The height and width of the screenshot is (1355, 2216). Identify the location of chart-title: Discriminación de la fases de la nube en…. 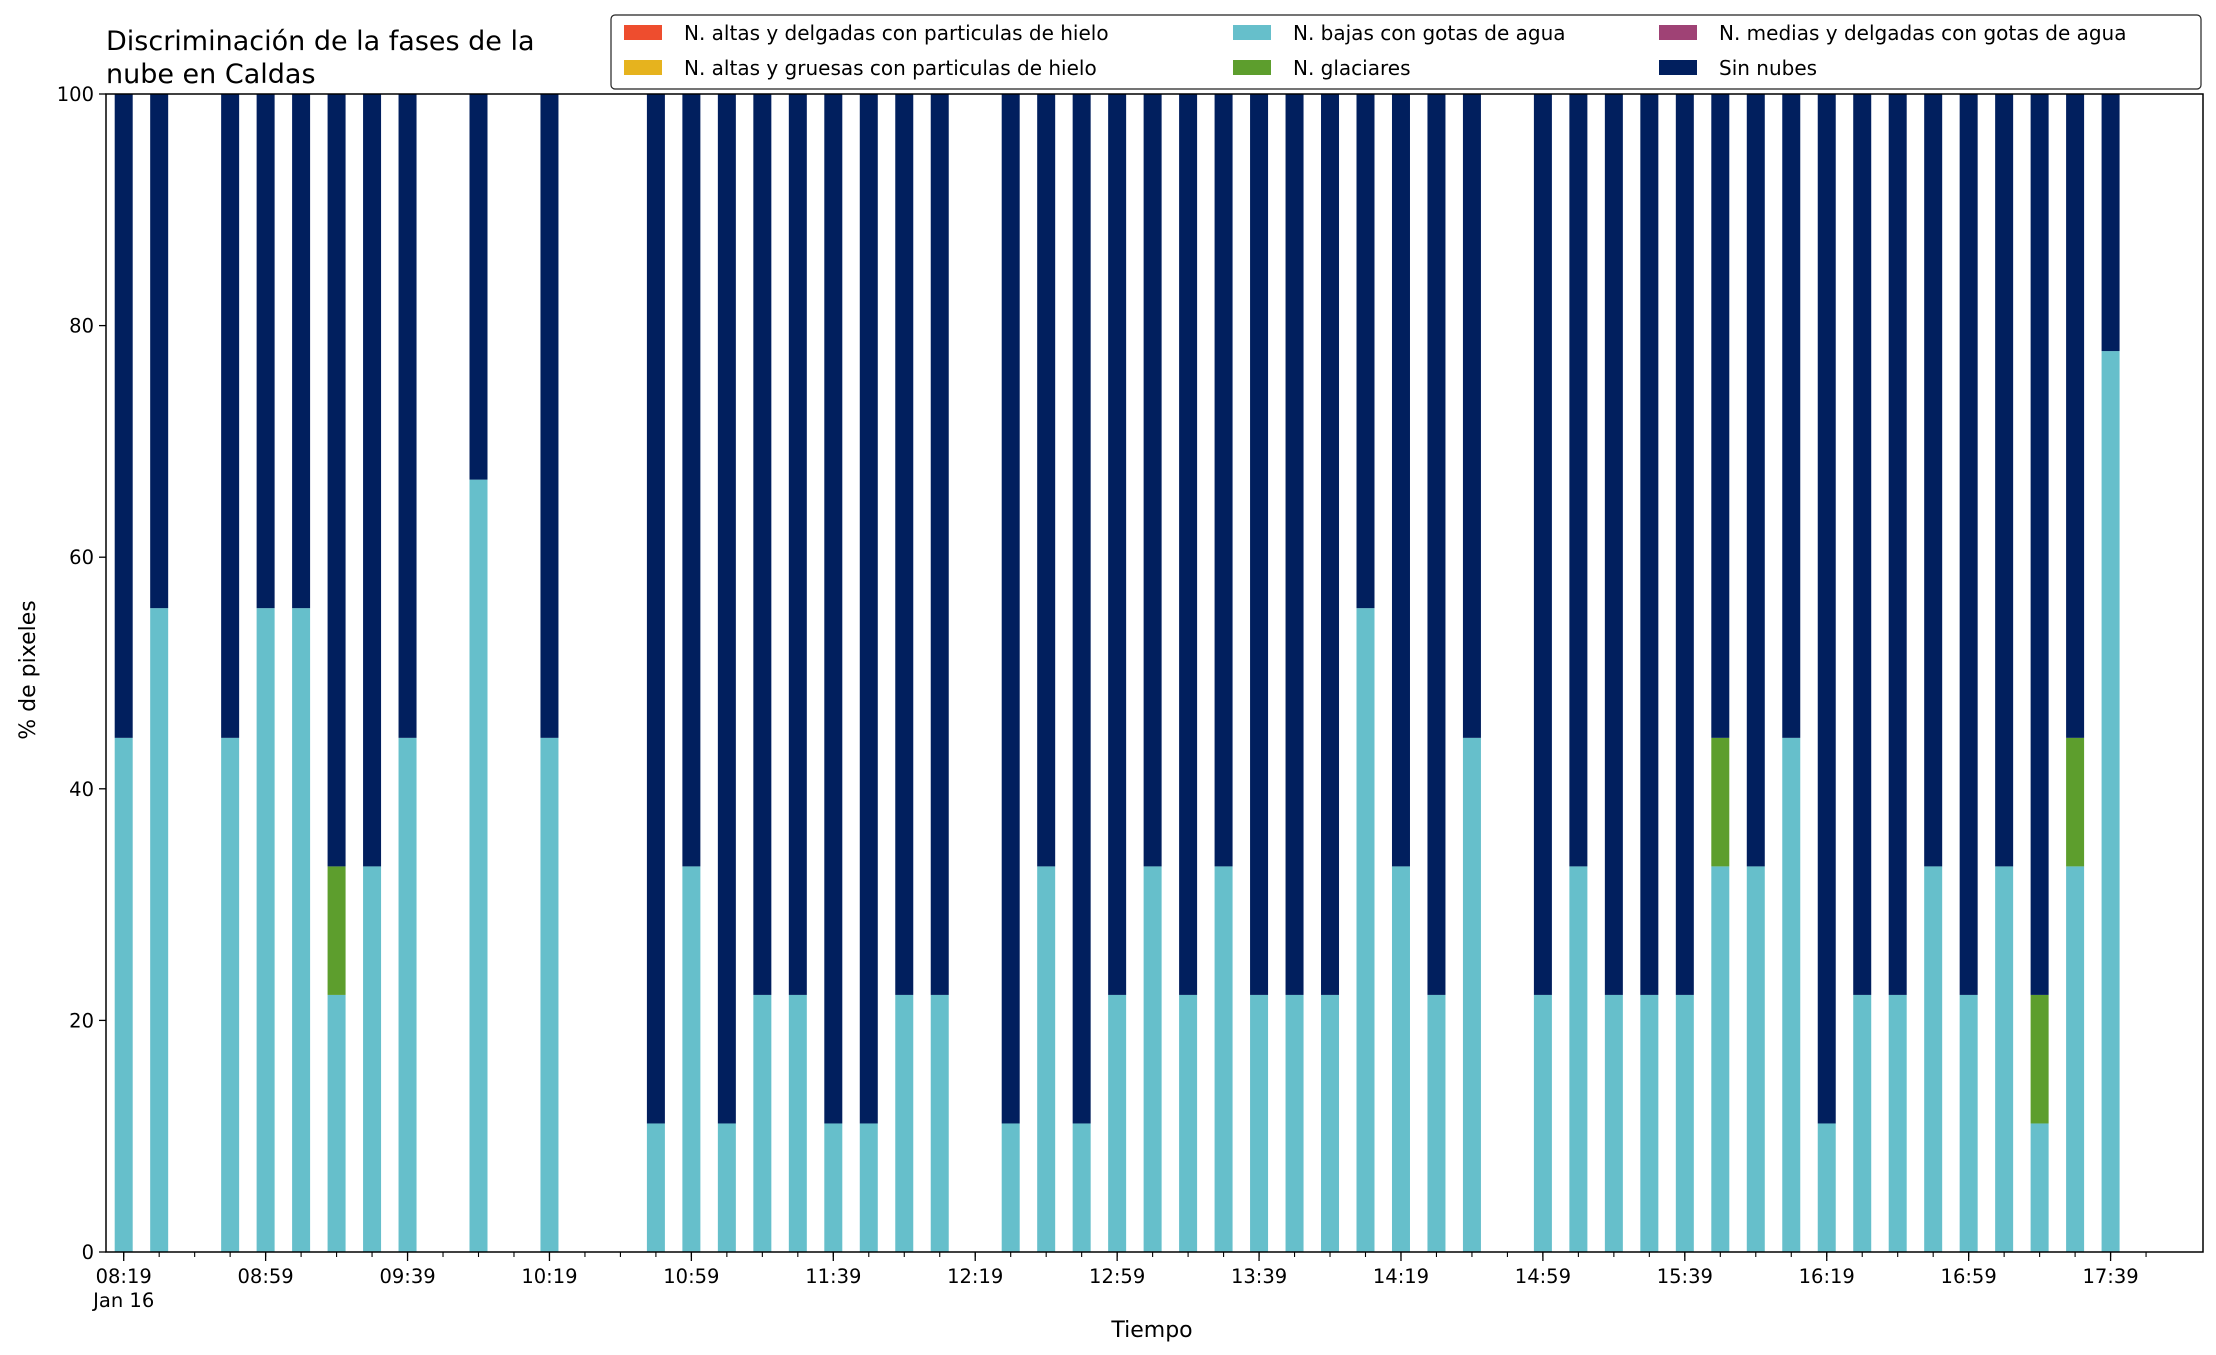
(320, 58).